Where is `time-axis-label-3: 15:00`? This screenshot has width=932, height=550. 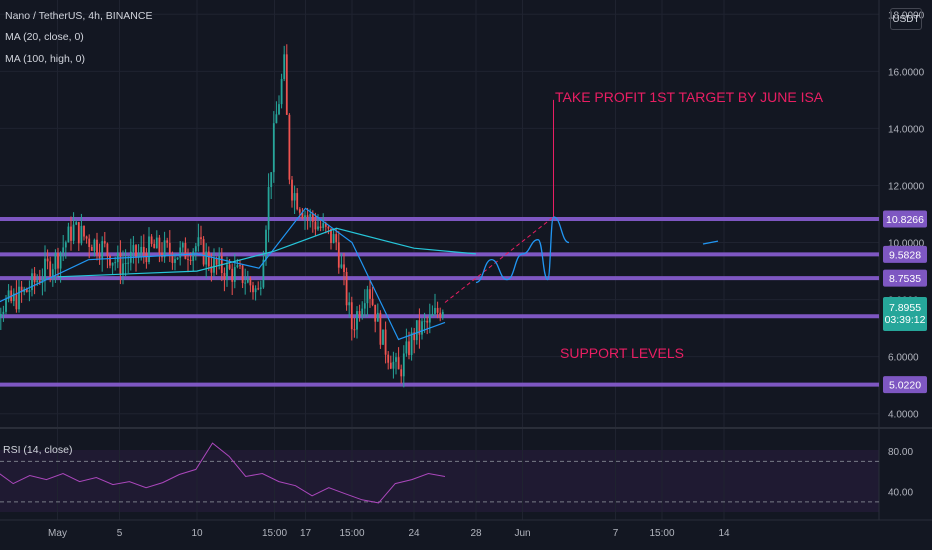
time-axis-label-3: 15:00 is located at coordinates (274, 533).